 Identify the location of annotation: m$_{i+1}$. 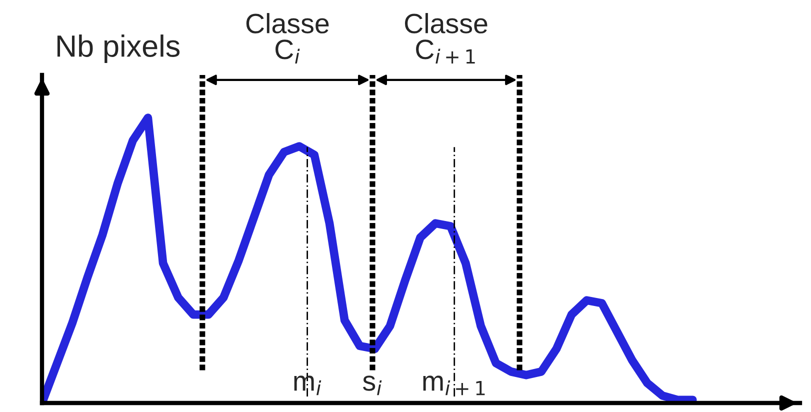
(454, 386).